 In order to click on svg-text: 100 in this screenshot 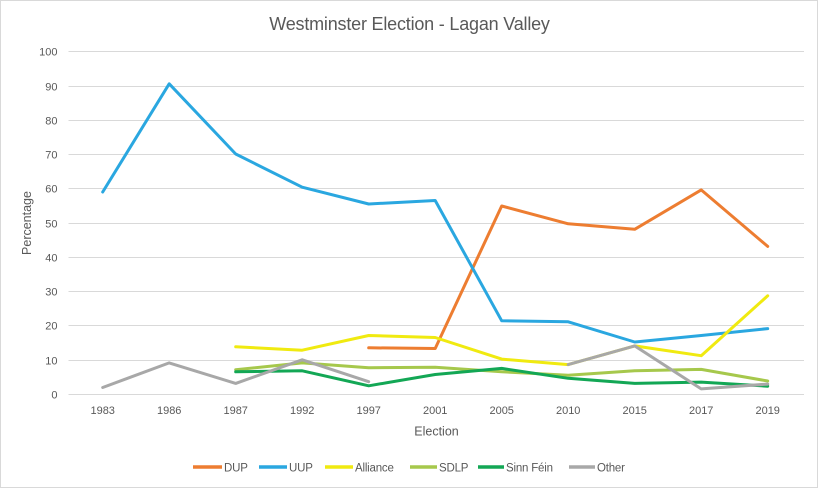, I will do `click(48, 53)`.